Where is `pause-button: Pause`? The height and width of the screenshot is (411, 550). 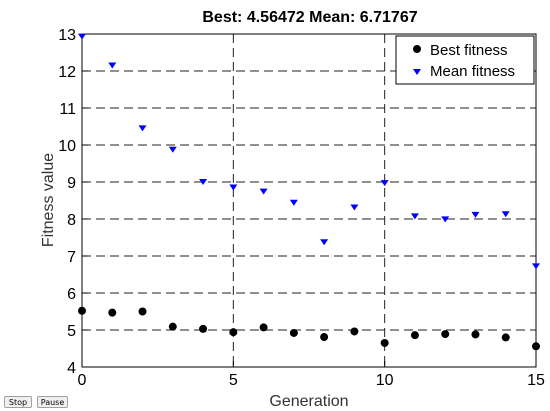 pause-button: Pause is located at coordinates (52, 402).